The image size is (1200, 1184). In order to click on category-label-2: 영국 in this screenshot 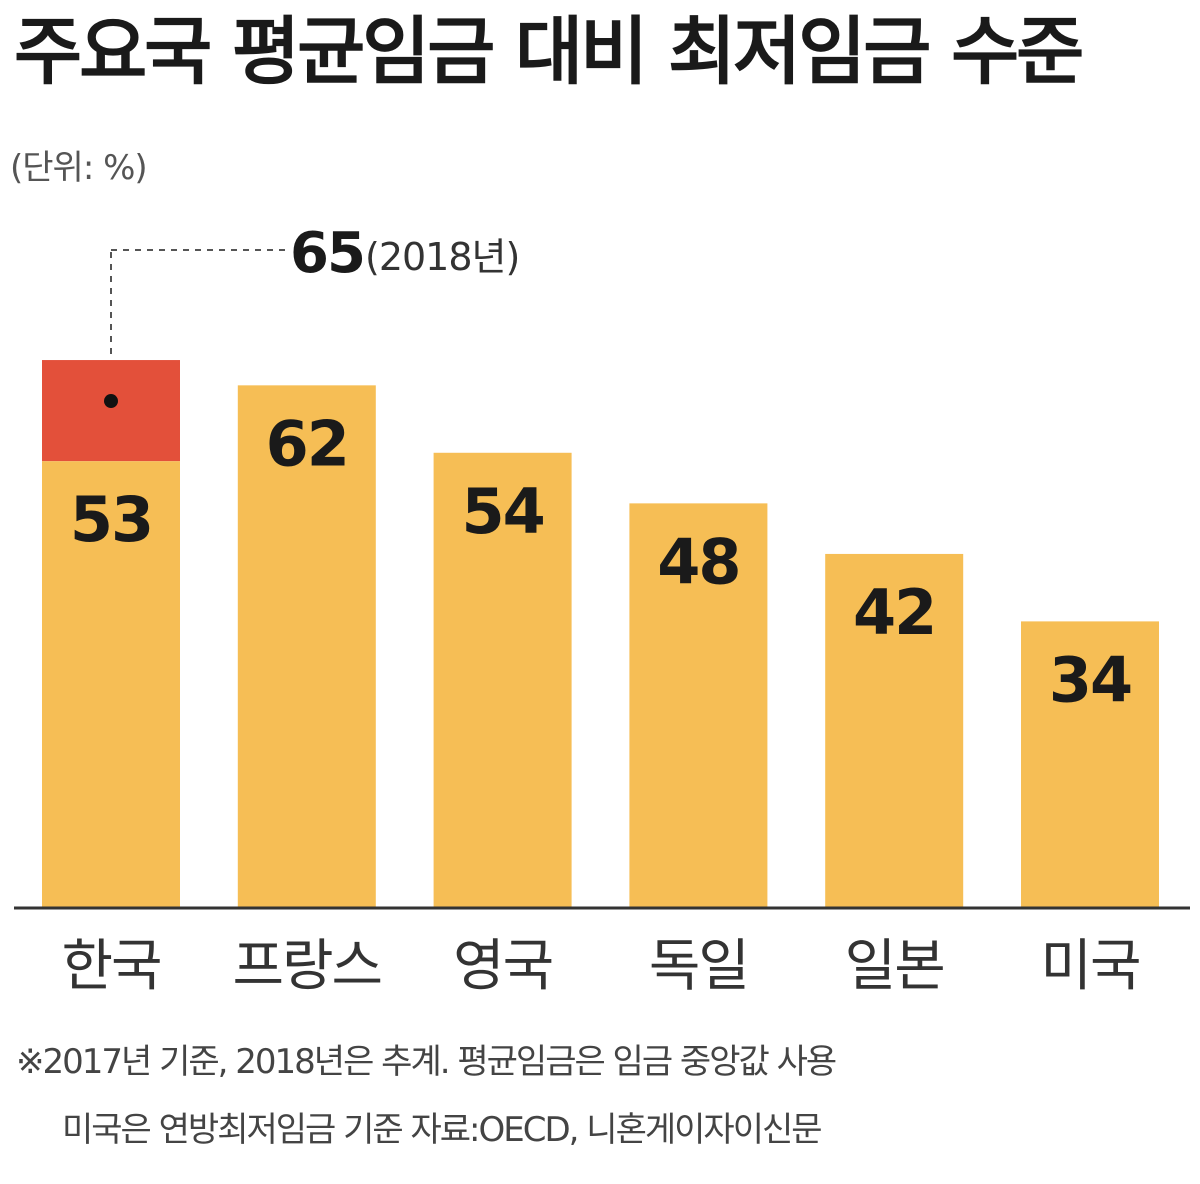, I will do `click(502, 966)`.